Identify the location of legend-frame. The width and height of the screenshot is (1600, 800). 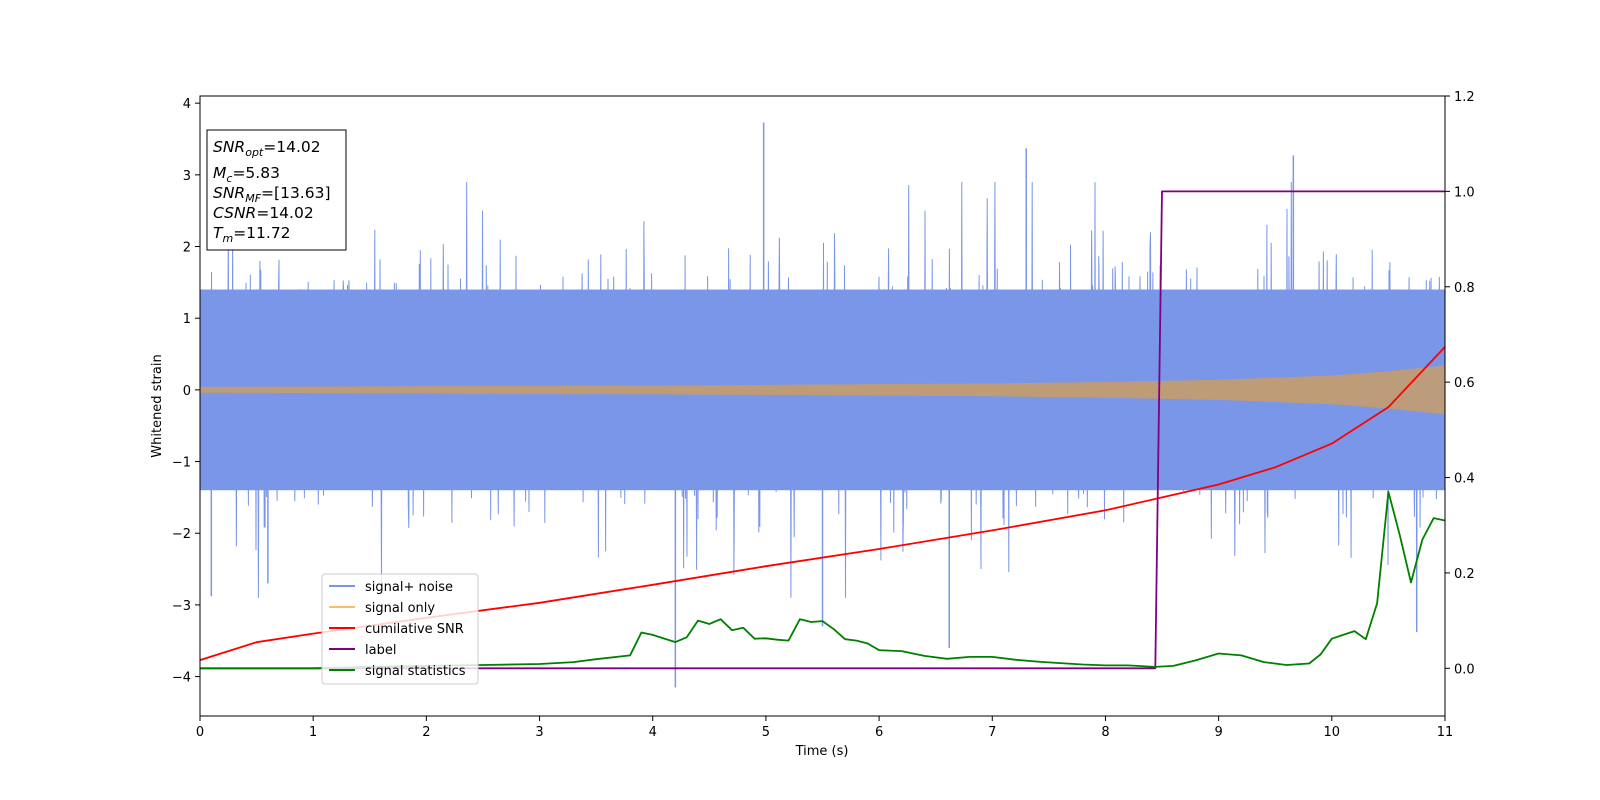
(400, 629).